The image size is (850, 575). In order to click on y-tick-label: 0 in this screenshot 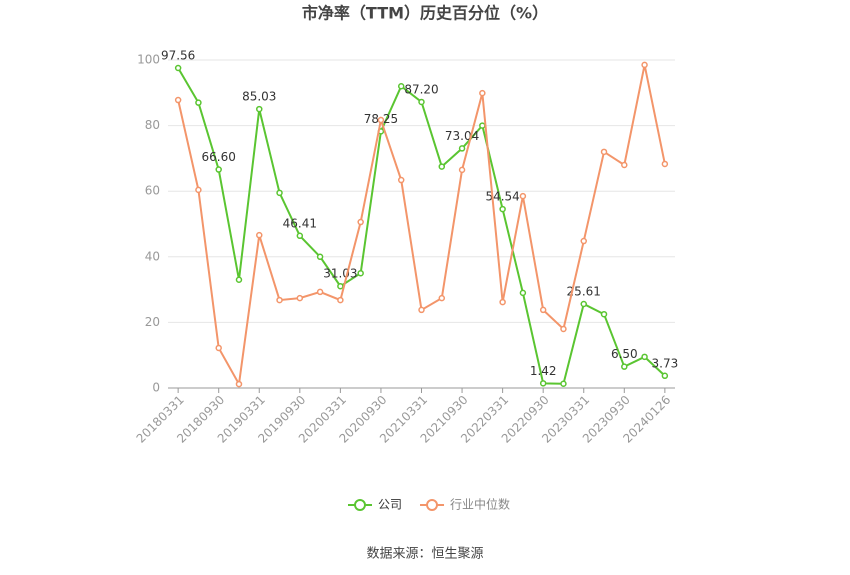, I will do `click(156, 388)`.